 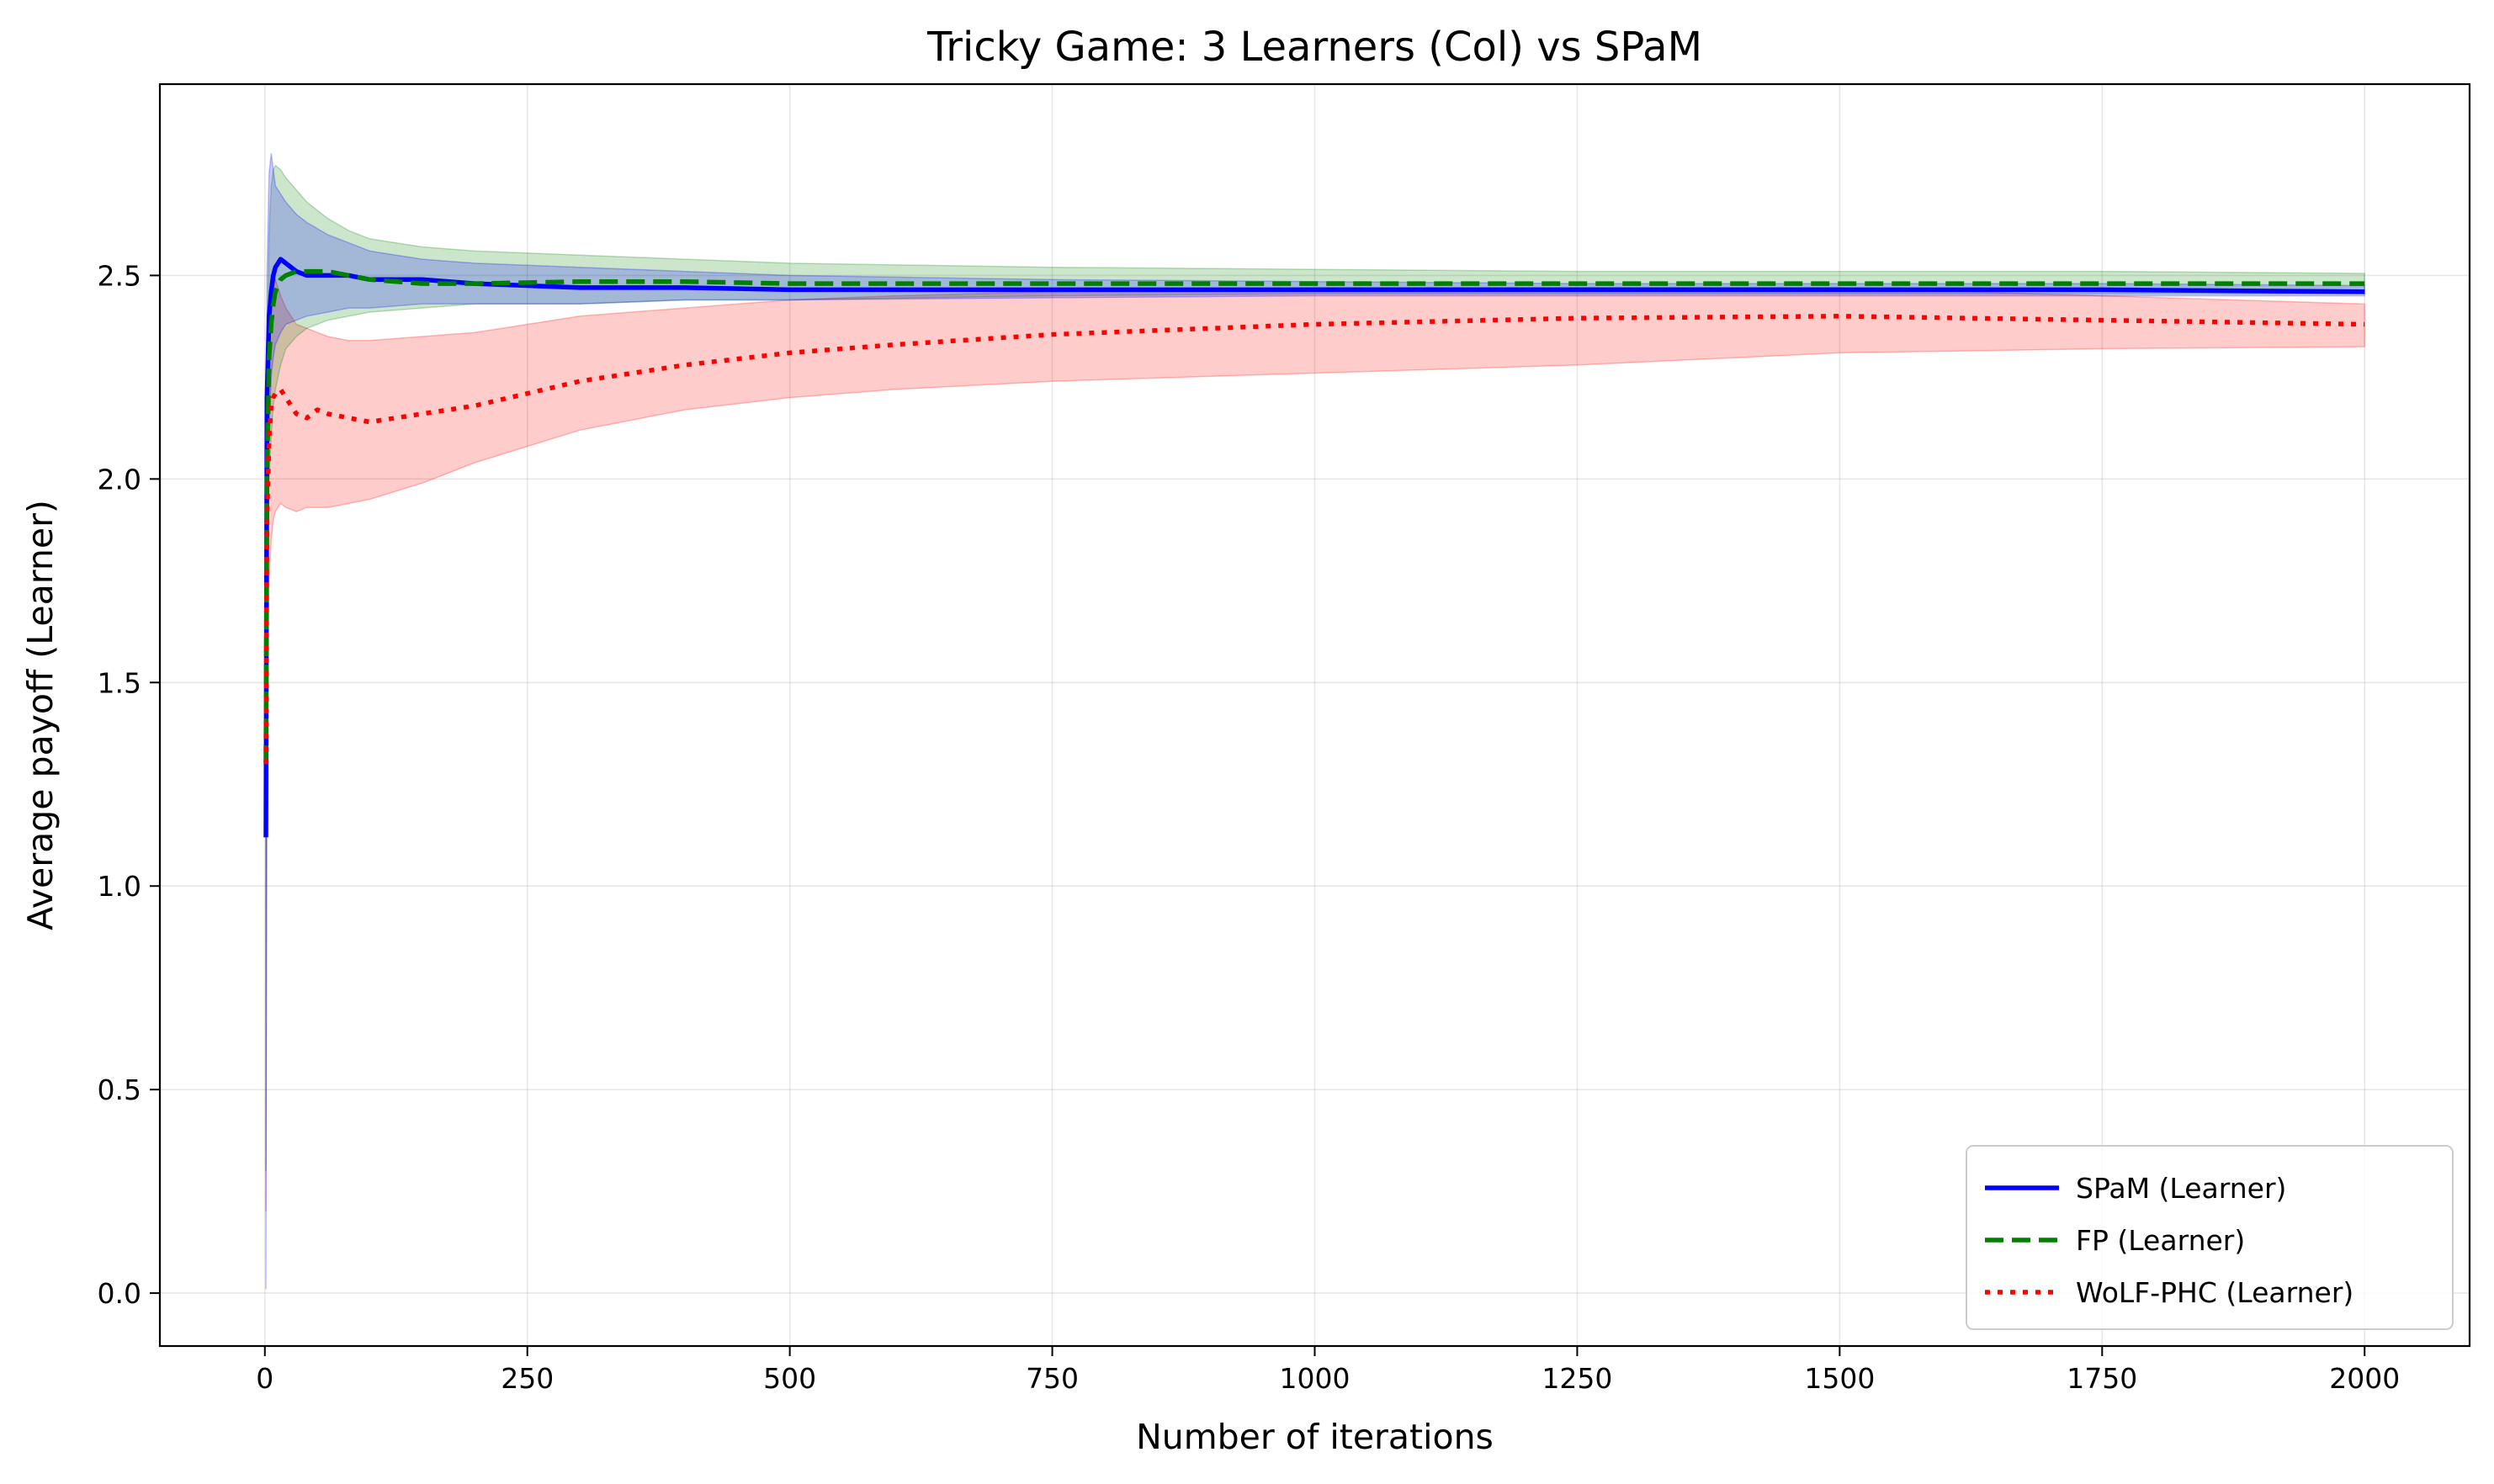 I want to click on x-tick-label: 250, so click(x=528, y=1378).